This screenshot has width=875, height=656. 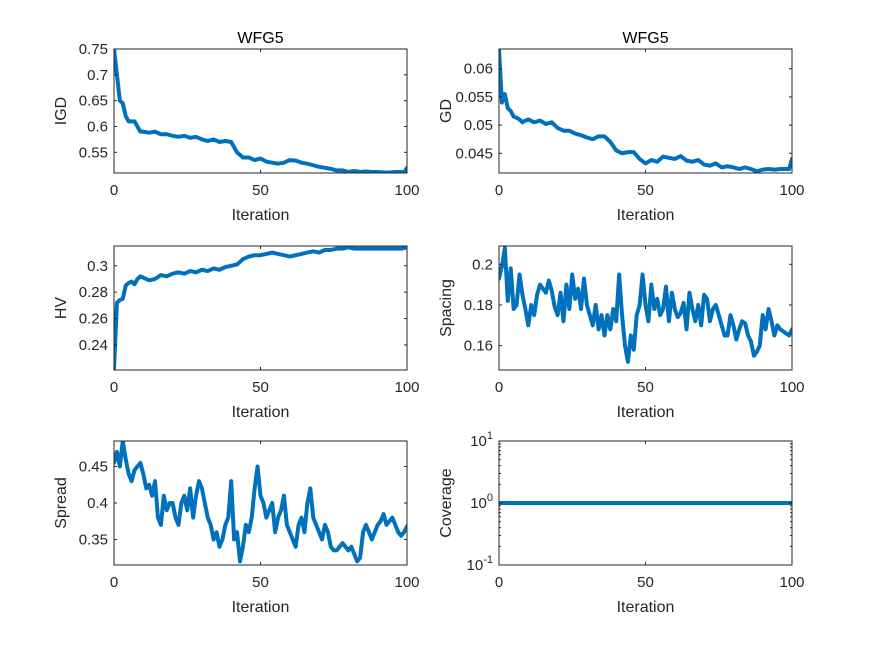 I want to click on gd-axes-box, so click(x=645, y=111).